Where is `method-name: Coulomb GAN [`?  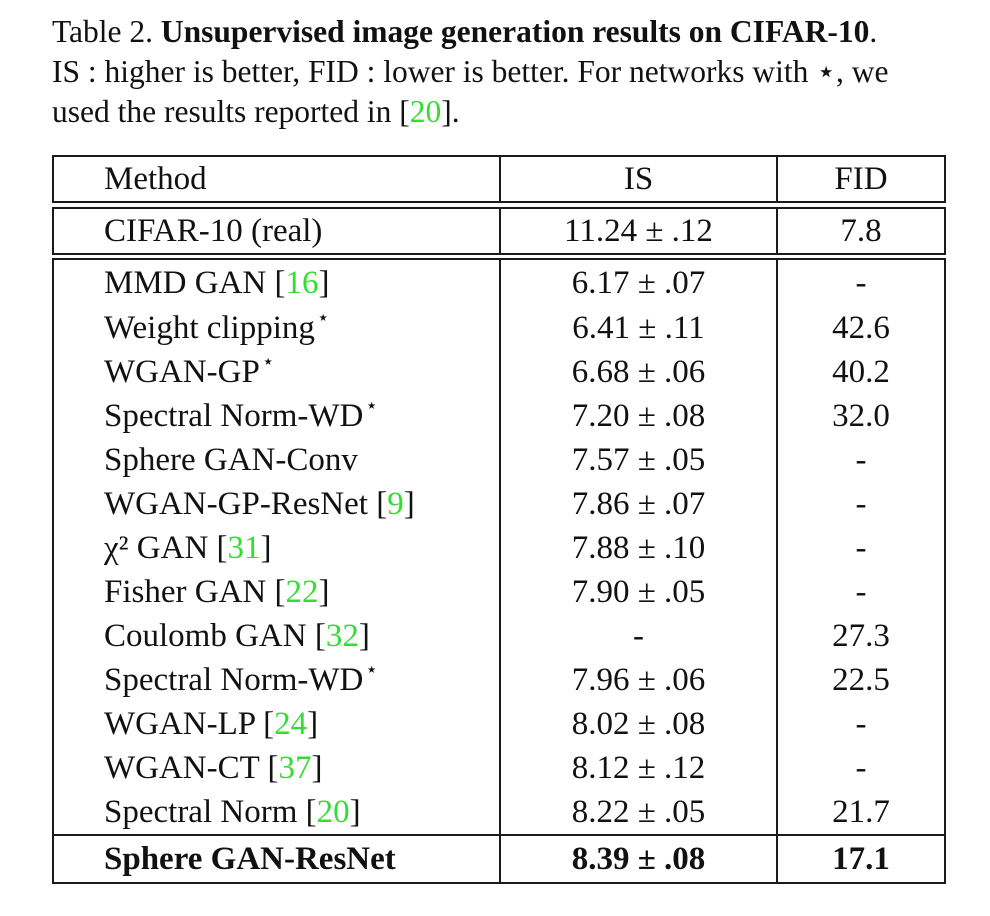 method-name: Coulomb GAN [ is located at coordinates (215, 636).